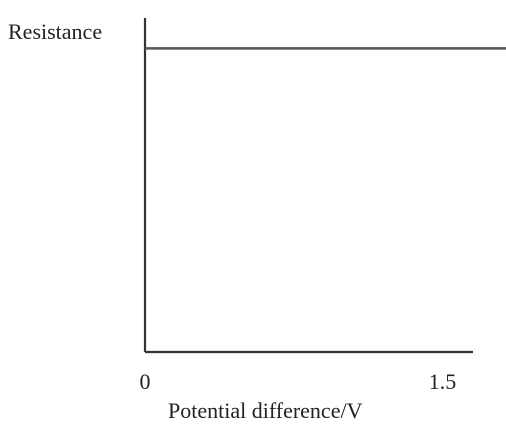  Describe the element at coordinates (265, 410) in the screenshot. I see `x-axis-label: Potential difference/V` at that location.